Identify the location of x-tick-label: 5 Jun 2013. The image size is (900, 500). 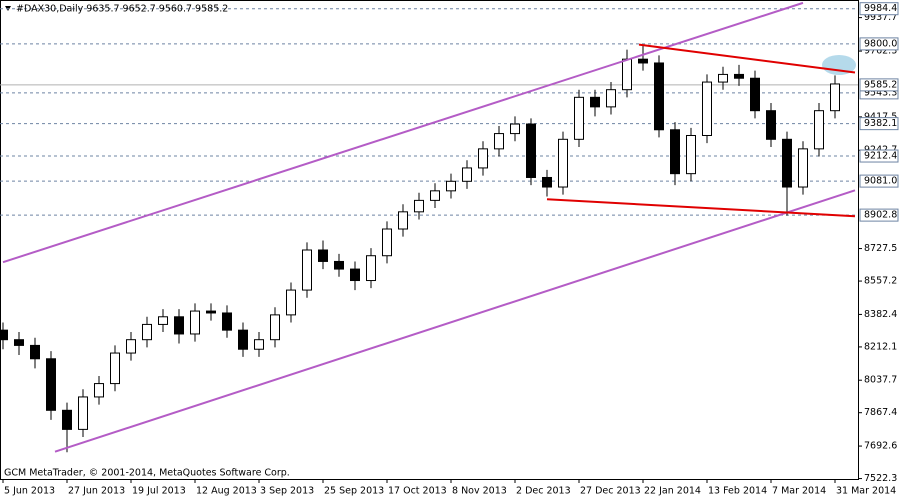
(29, 491).